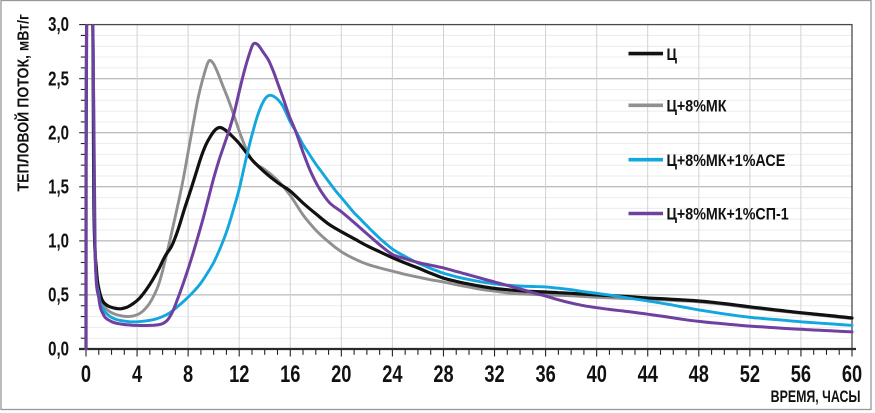  What do you see at coordinates (58, 78) in the screenshot?
I see `svg-text: 2,5` at bounding box center [58, 78].